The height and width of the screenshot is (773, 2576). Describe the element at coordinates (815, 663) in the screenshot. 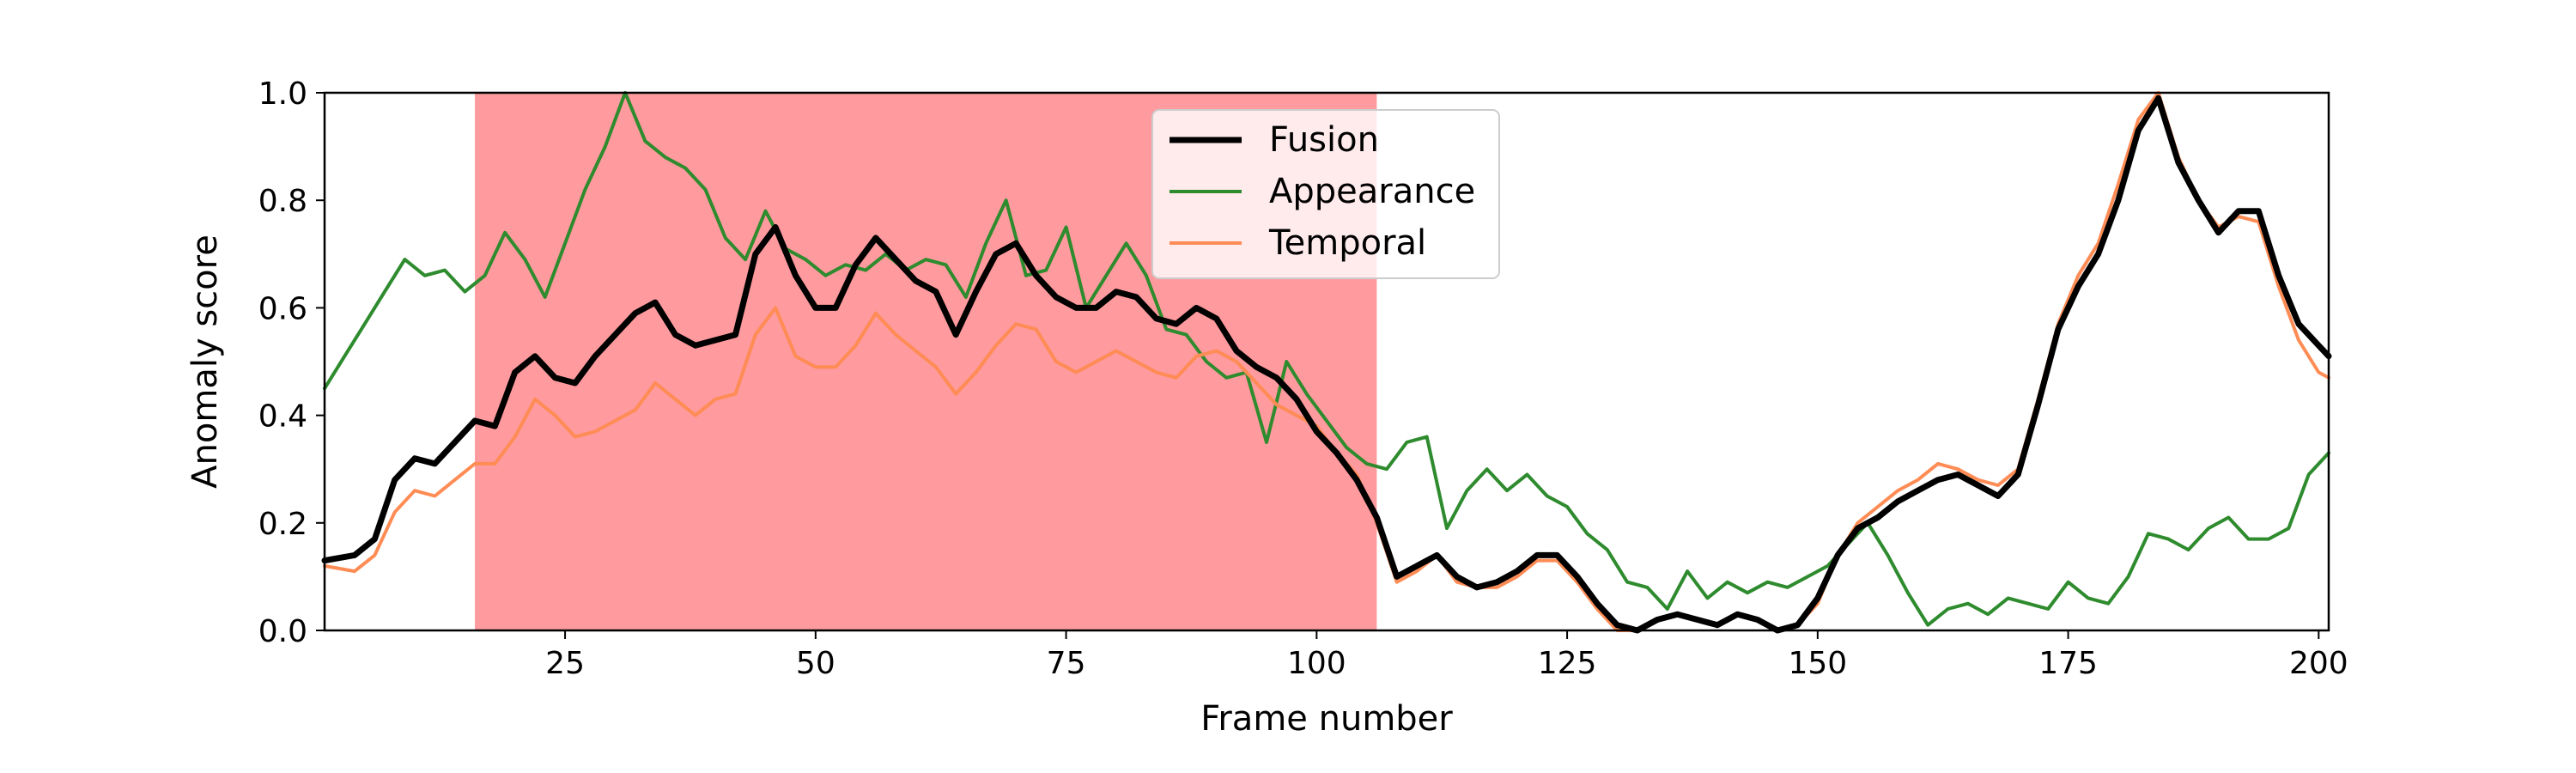

I see `x-tick-label: 50` at that location.